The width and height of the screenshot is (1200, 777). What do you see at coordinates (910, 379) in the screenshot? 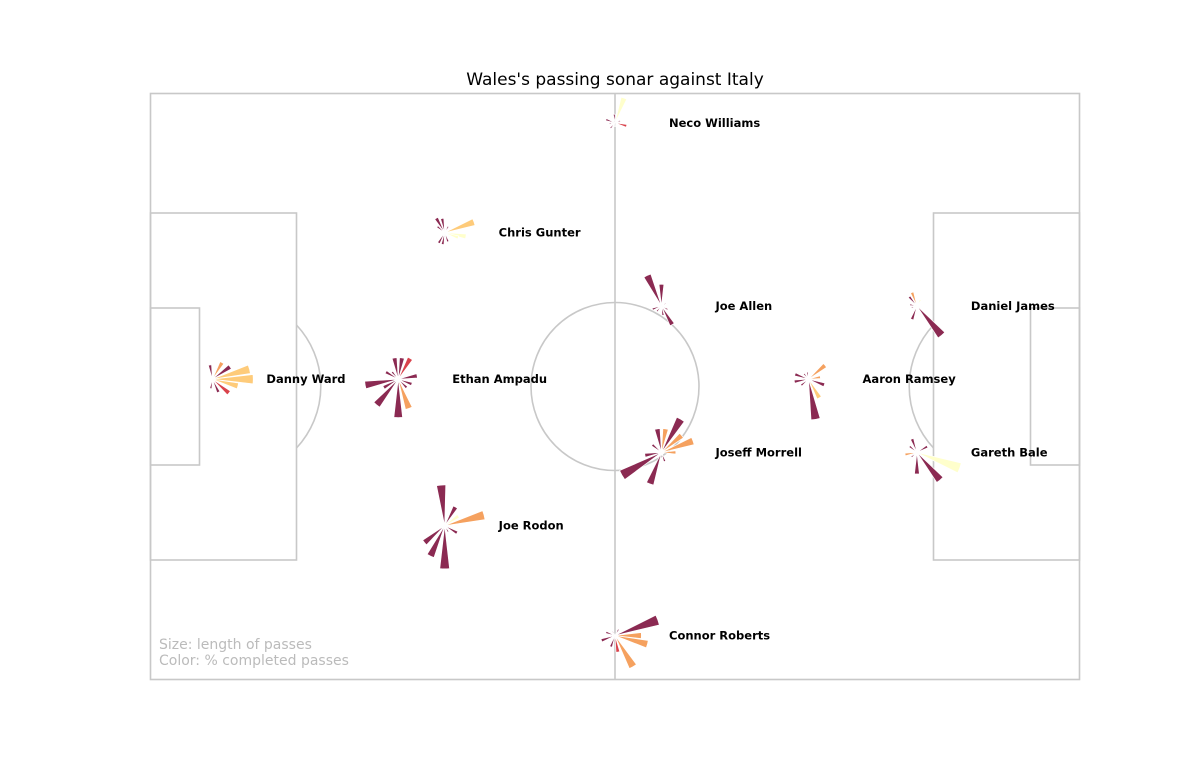
I see `player-name-label: Aaron Ramsey` at bounding box center [910, 379].